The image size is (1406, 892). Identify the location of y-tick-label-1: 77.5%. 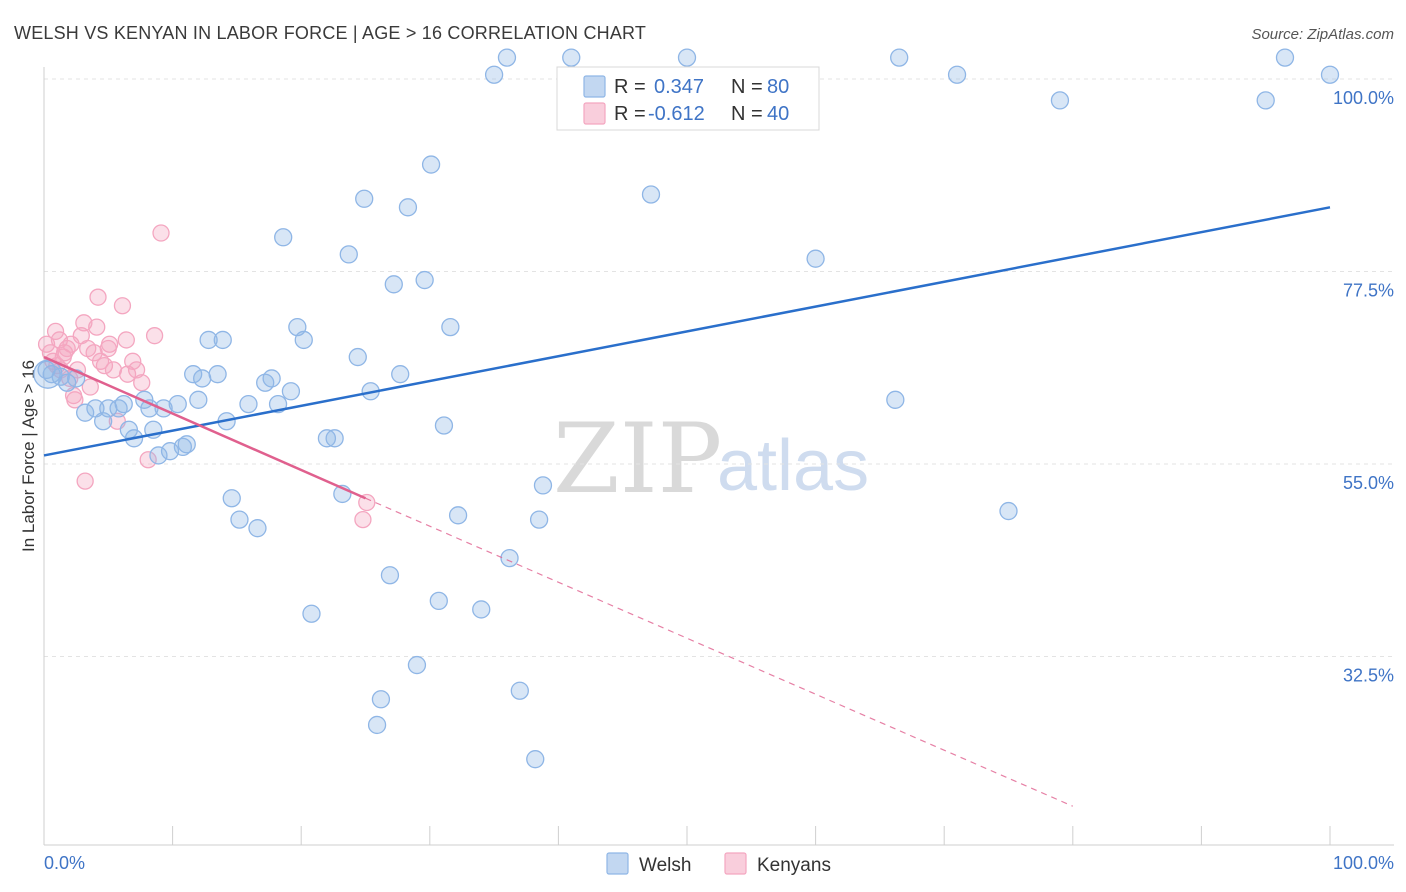
(1368, 291).